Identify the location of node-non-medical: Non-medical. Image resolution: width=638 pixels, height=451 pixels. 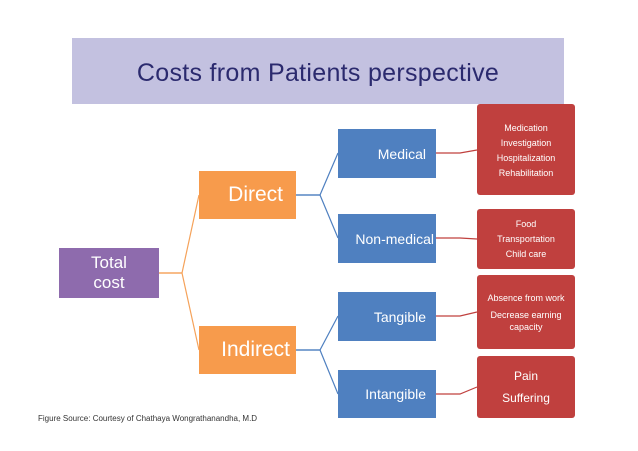
(387, 238).